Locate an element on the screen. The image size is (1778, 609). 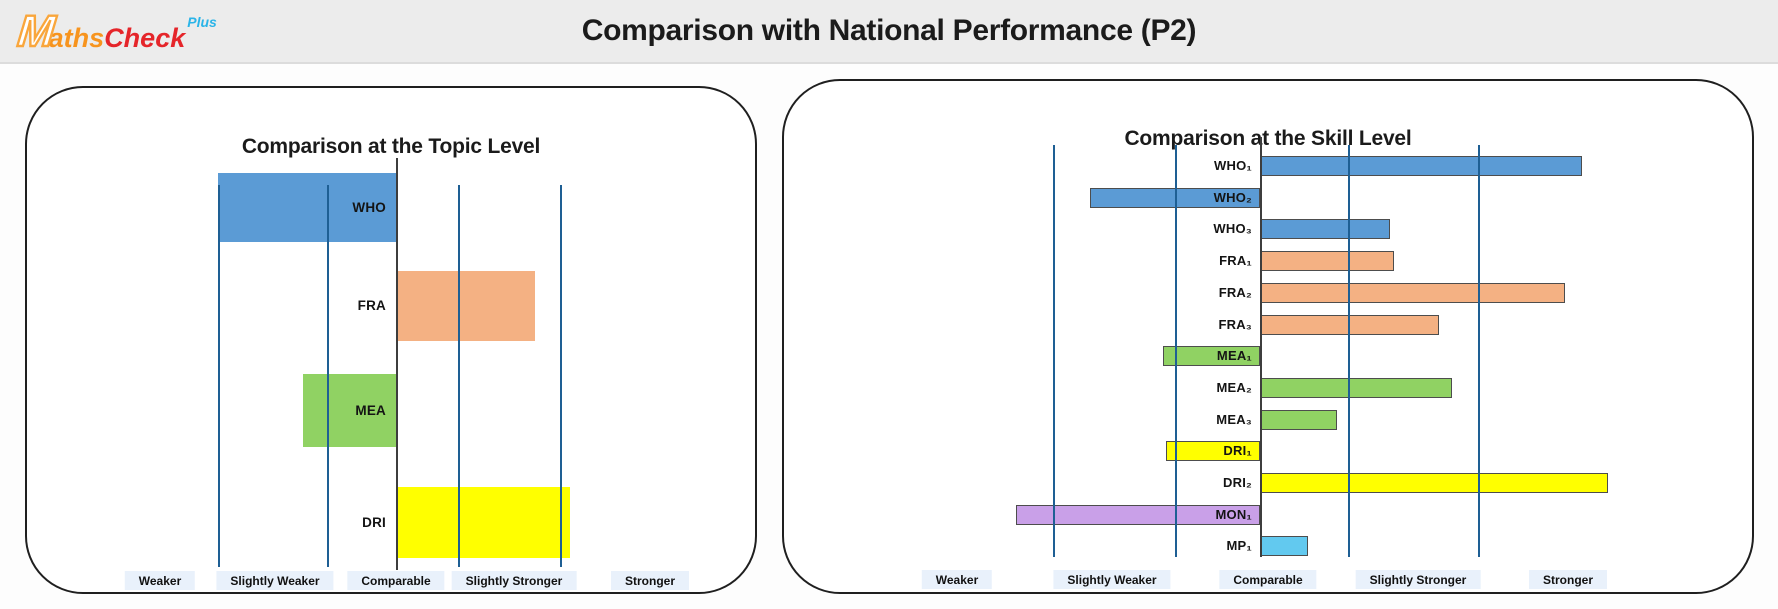
skill-panel-title: Comparison at the Skill Level is located at coordinates (1268, 139).